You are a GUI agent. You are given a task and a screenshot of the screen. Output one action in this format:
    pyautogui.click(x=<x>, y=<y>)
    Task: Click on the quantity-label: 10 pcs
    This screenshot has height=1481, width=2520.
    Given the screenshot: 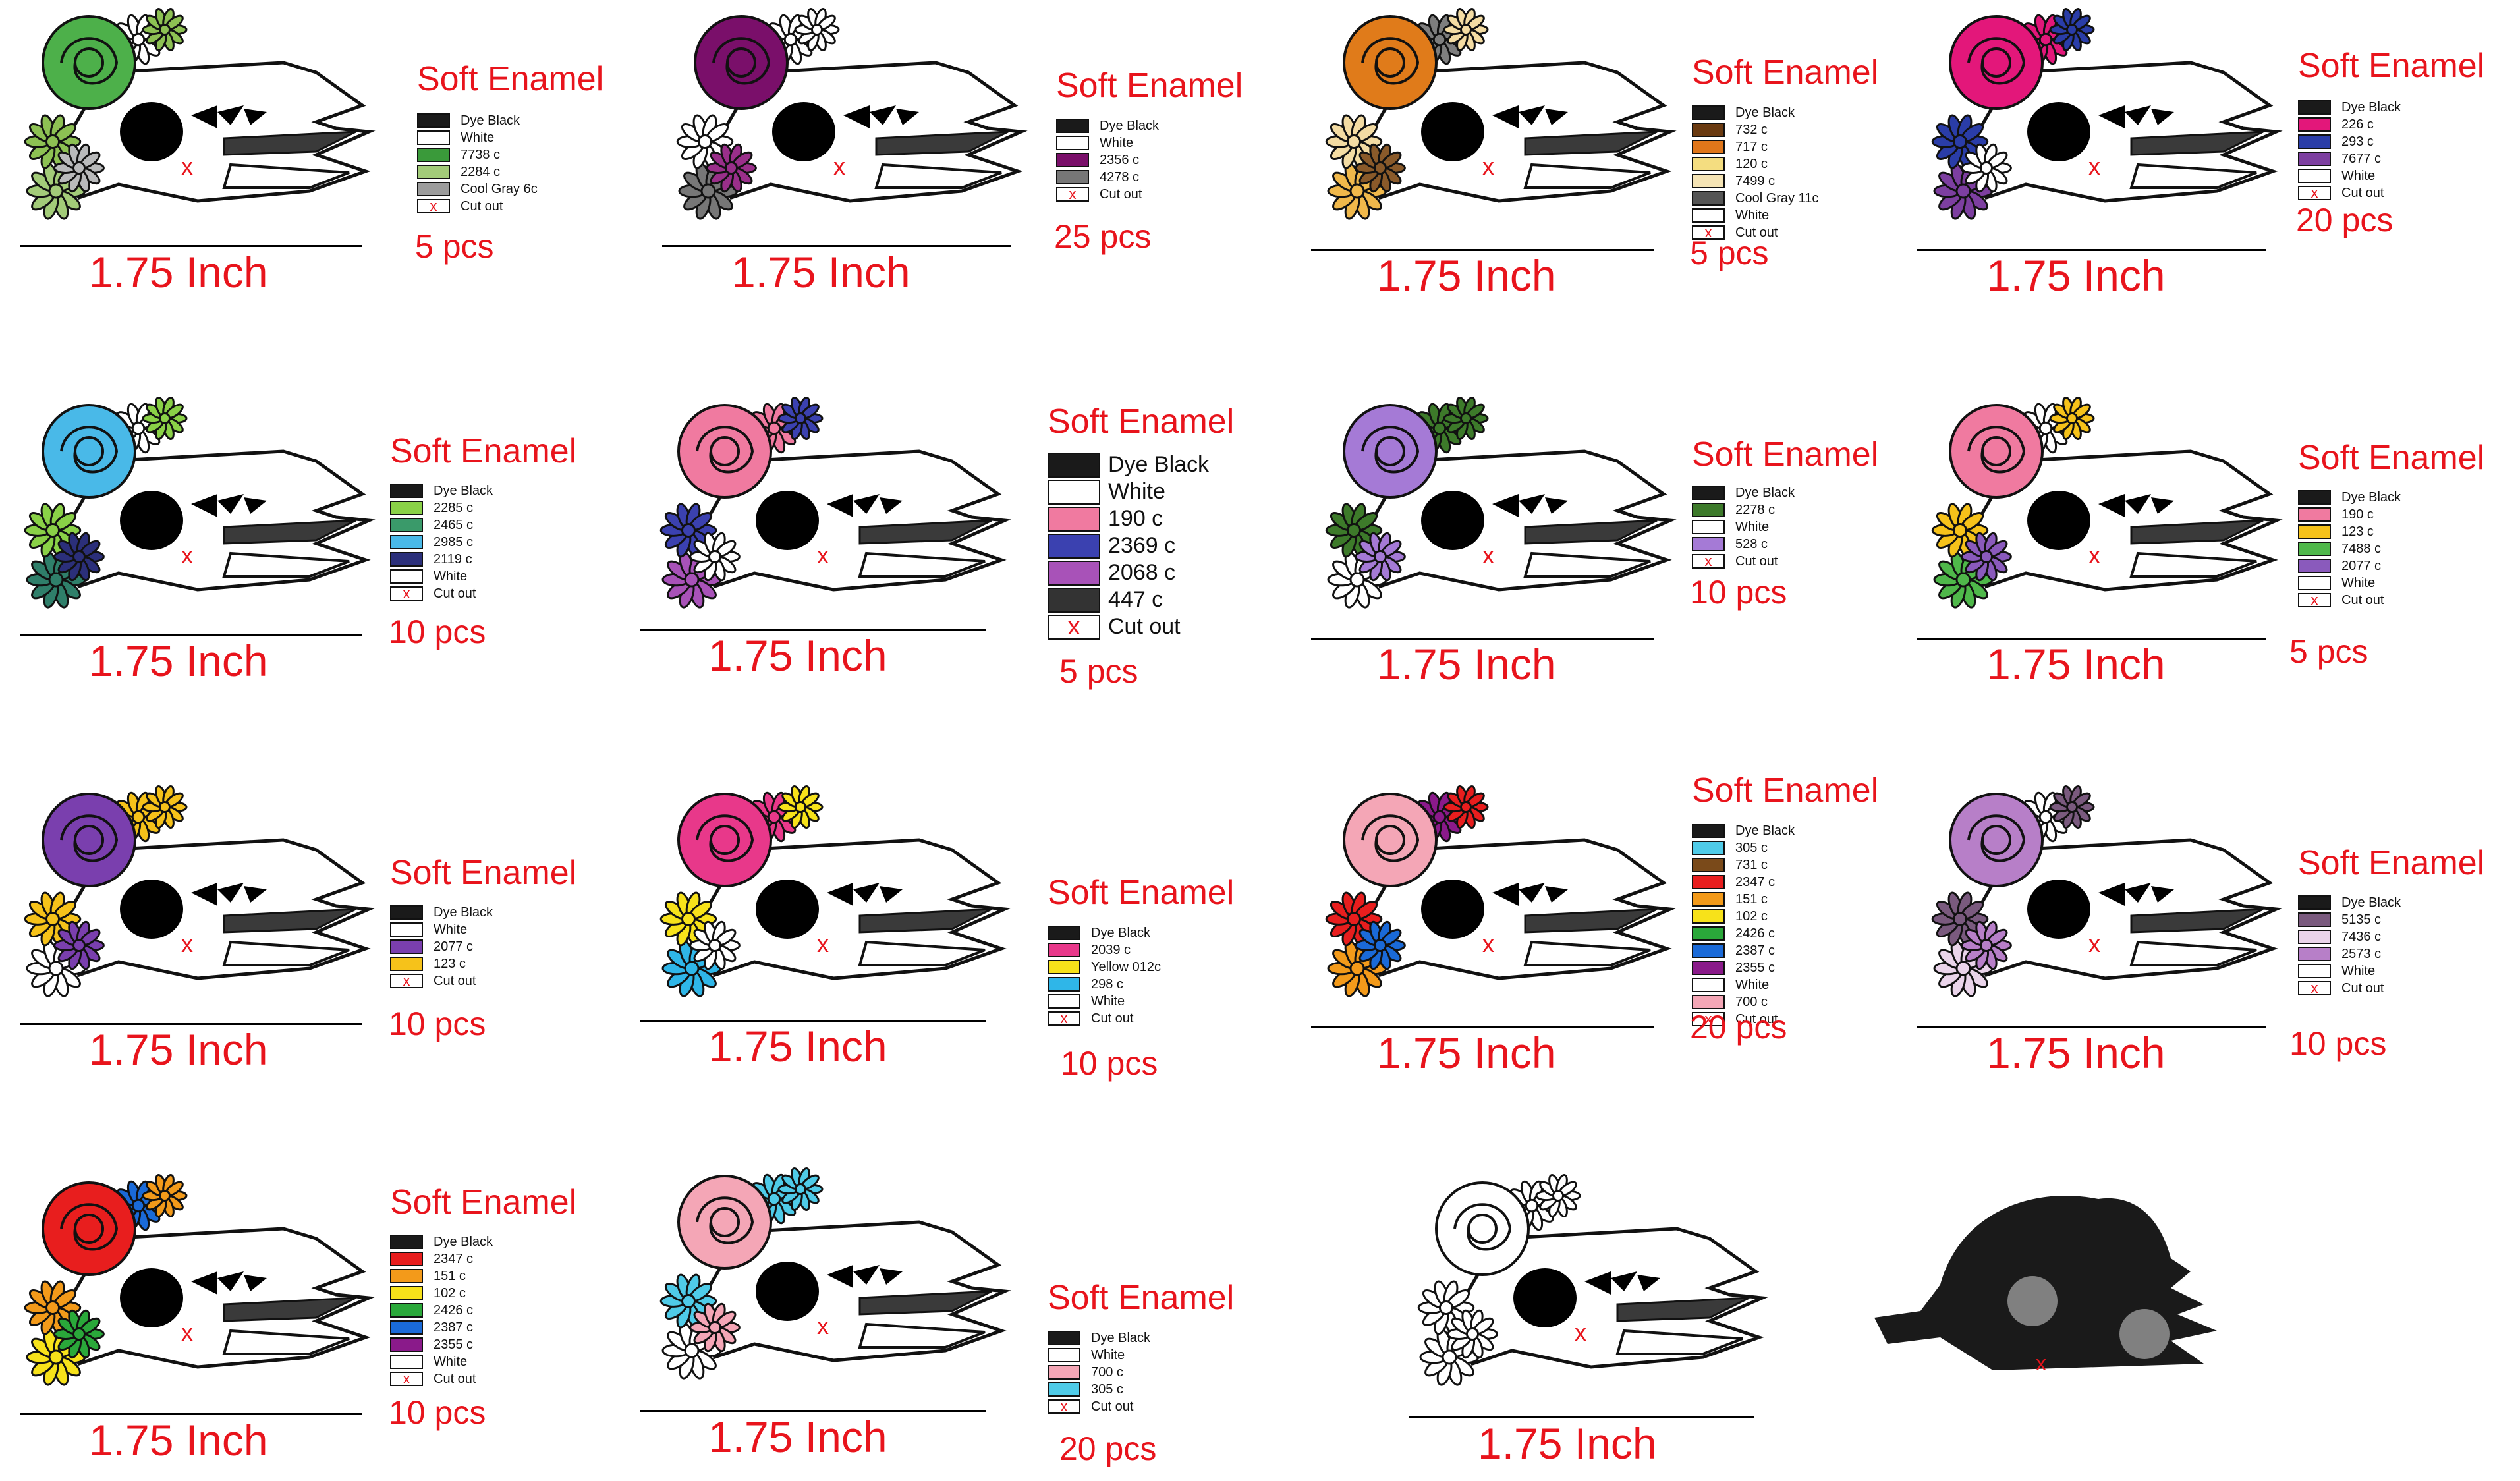 What is the action you would take?
    pyautogui.click(x=1738, y=592)
    